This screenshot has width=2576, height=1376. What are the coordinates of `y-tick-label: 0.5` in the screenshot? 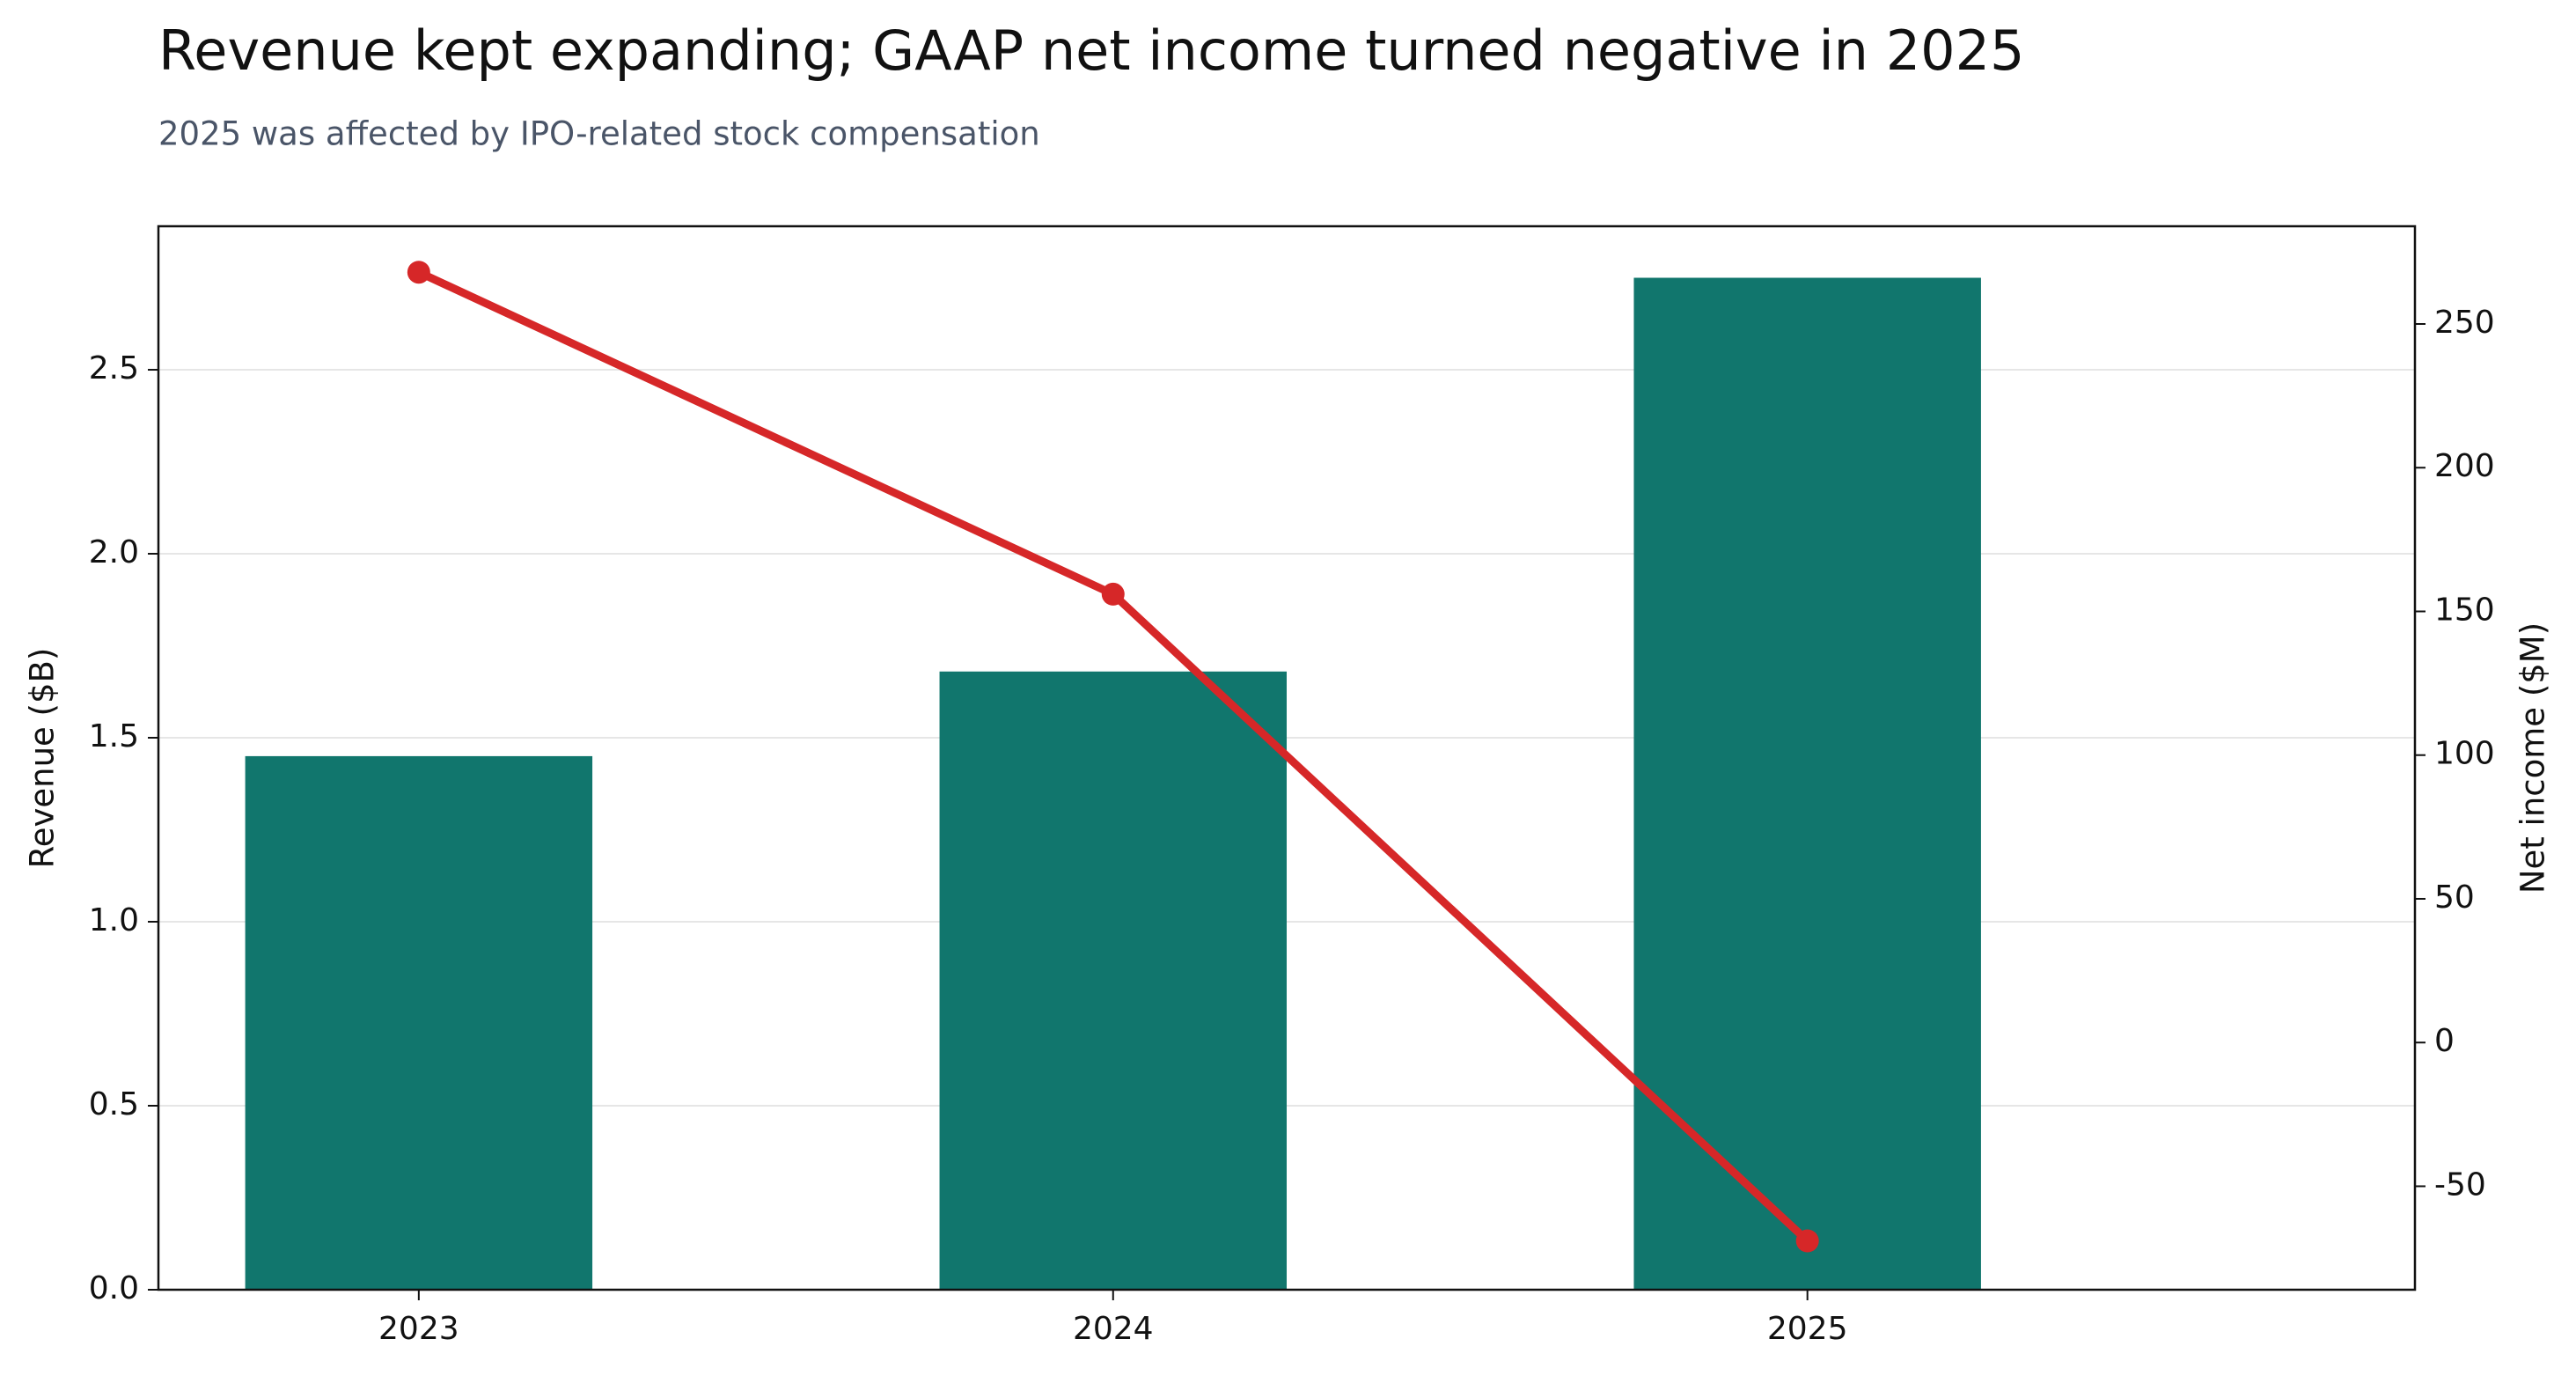 It's located at (114, 1104).